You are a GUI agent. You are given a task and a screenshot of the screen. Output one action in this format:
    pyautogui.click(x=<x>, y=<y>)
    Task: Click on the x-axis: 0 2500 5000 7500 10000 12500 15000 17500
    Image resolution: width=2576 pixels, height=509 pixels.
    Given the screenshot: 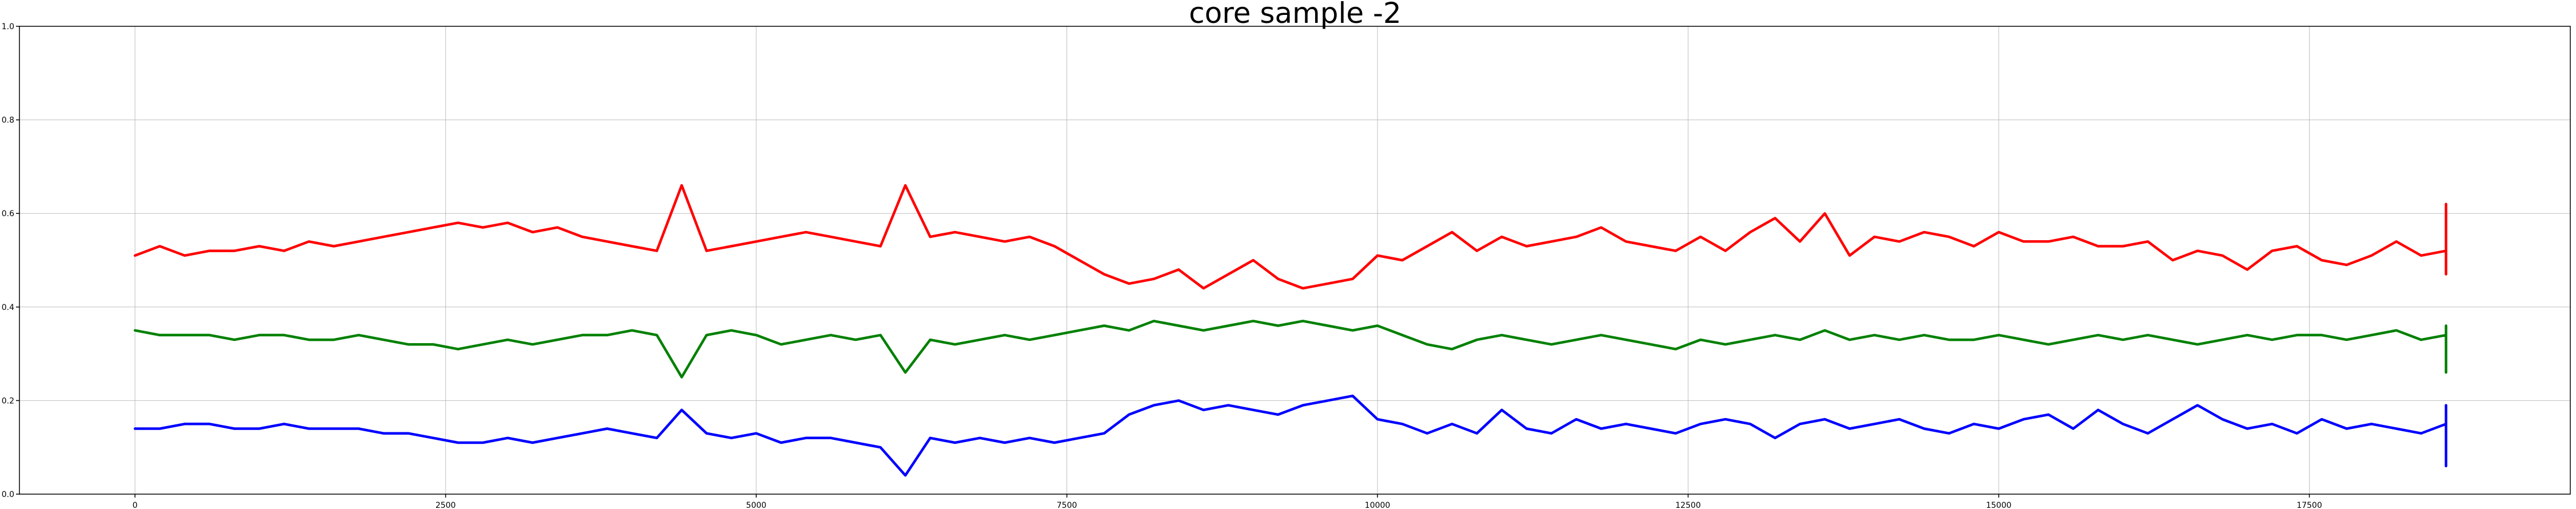 What is the action you would take?
    pyautogui.click(x=1227, y=501)
    